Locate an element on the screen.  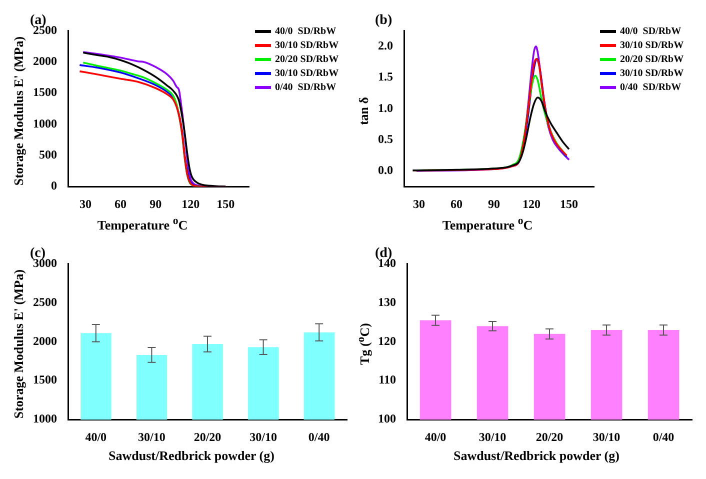
chart-title: (b) is located at coordinates (383, 20).